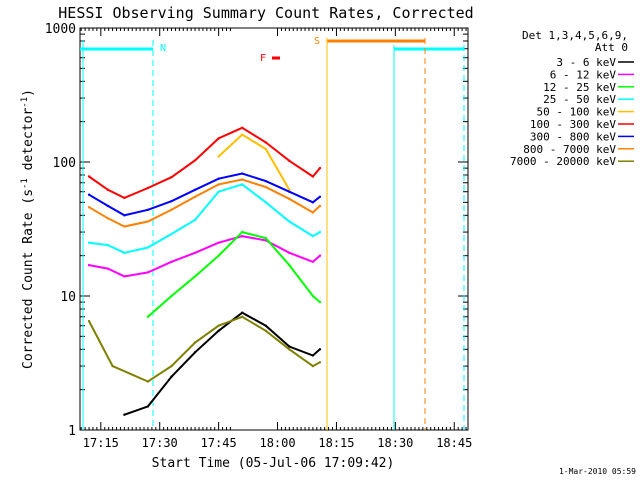  I want to click on legend-entry-label: 3 - 6 keV, so click(586, 62).